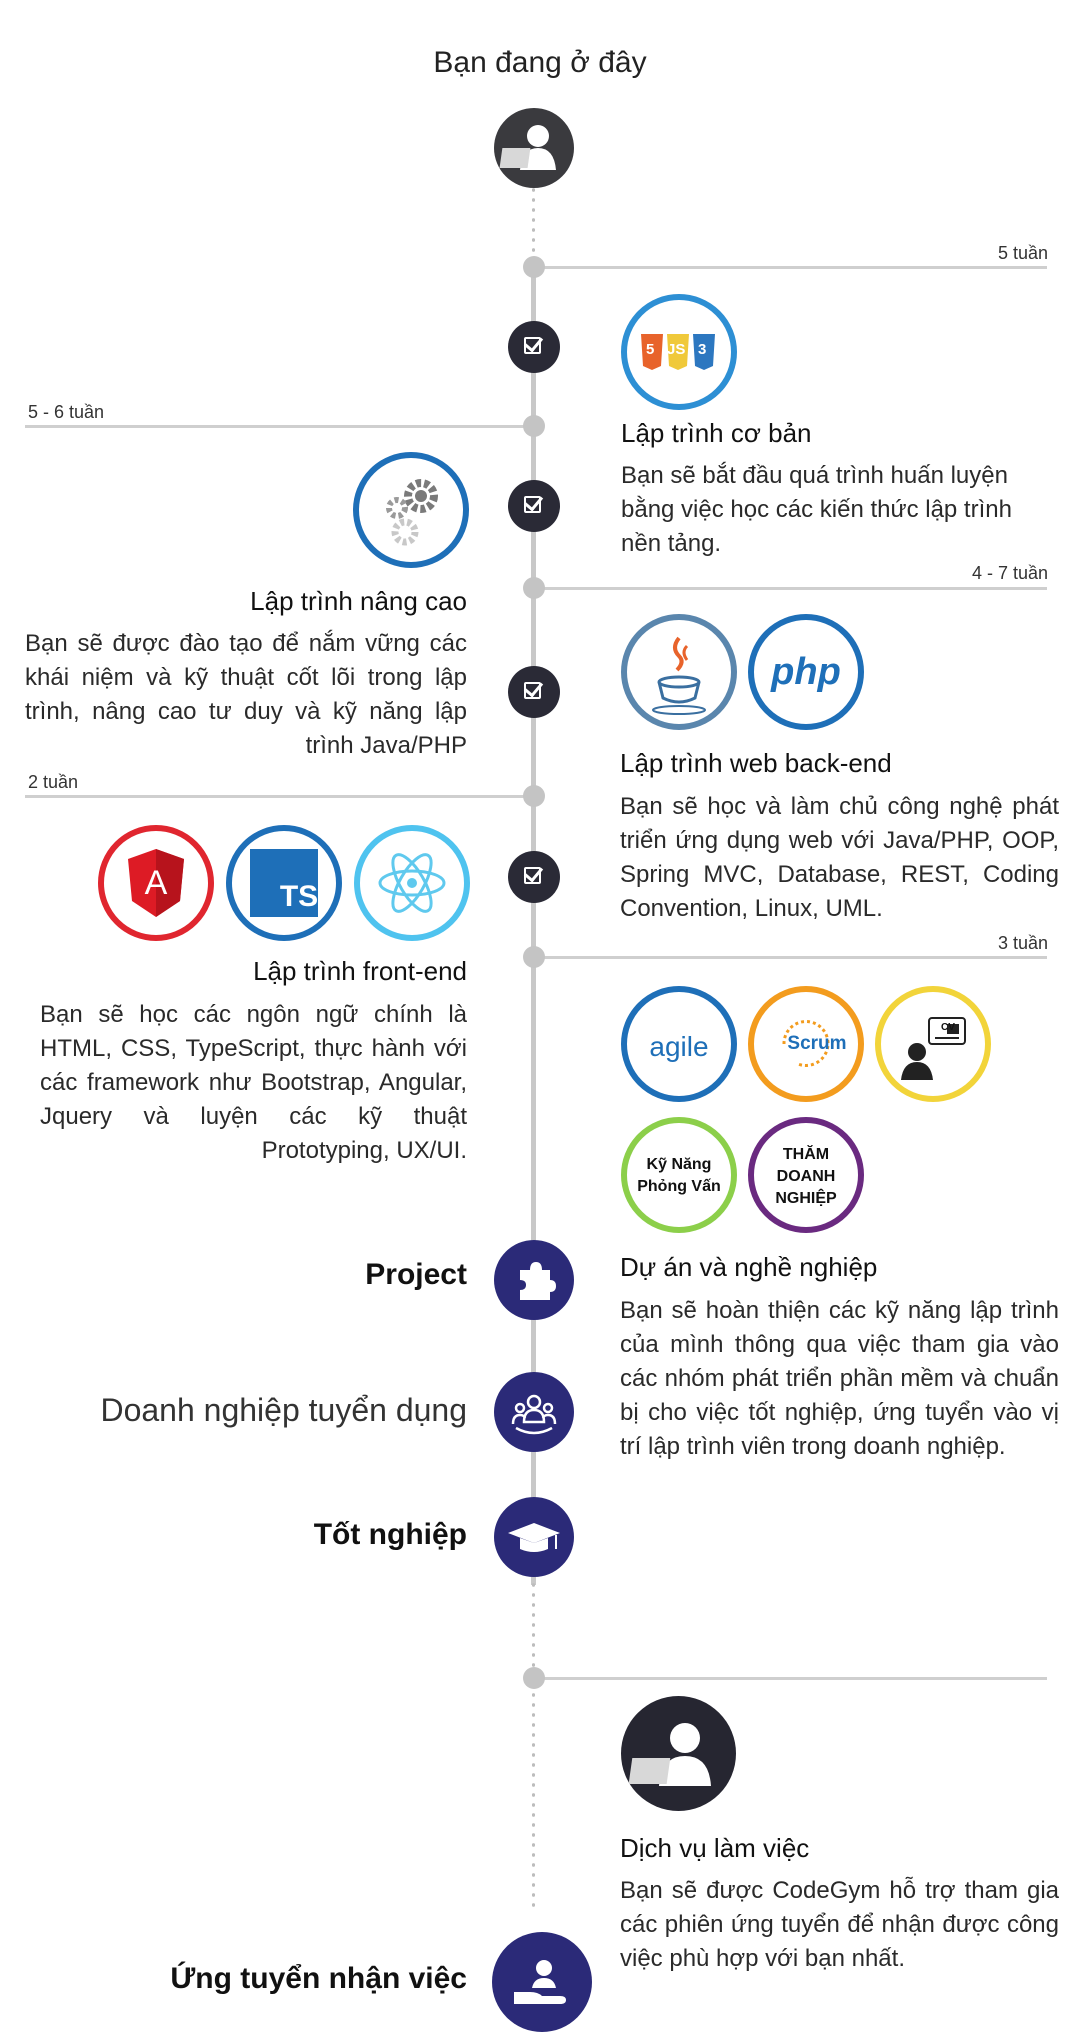 This screenshot has height=2037, width=1080. I want to click on week-line-backend, so click(790, 588).